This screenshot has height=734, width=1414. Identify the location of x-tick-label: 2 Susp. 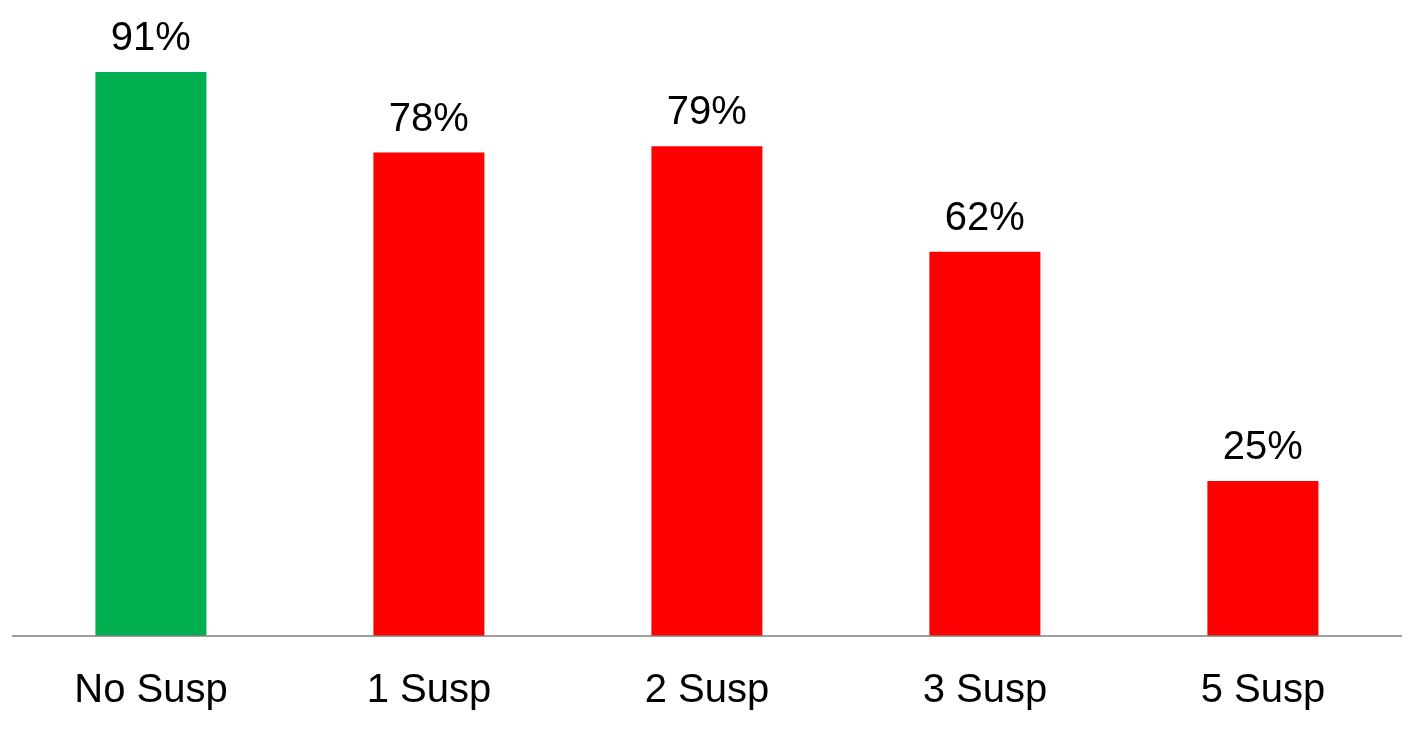
(707, 688).